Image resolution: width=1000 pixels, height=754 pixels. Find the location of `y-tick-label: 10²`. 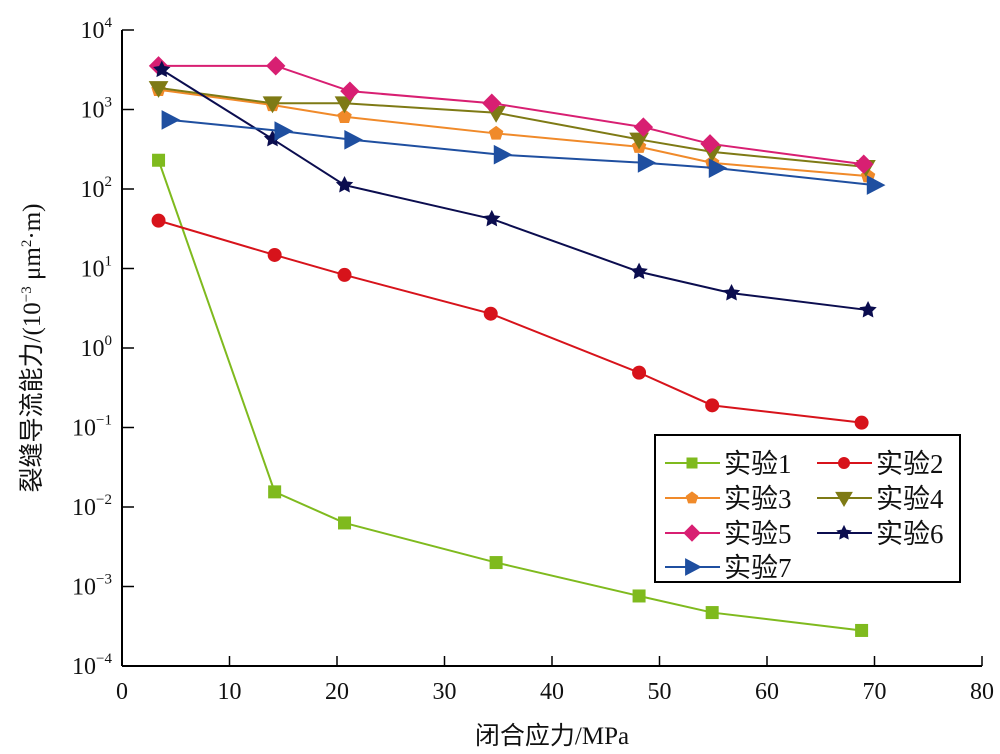

y-tick-label: 10² is located at coordinates (97, 188).